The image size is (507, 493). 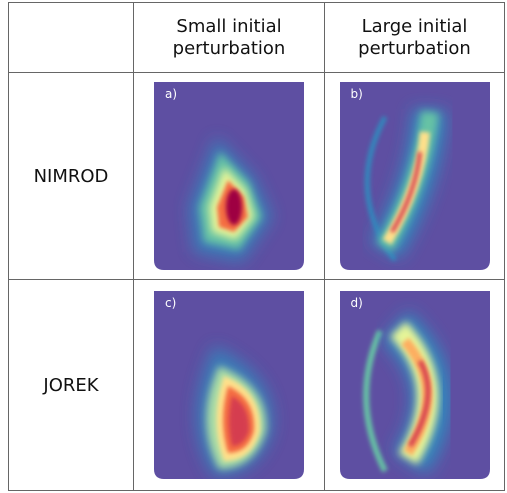 I want to click on corner-cell, so click(x=71, y=37).